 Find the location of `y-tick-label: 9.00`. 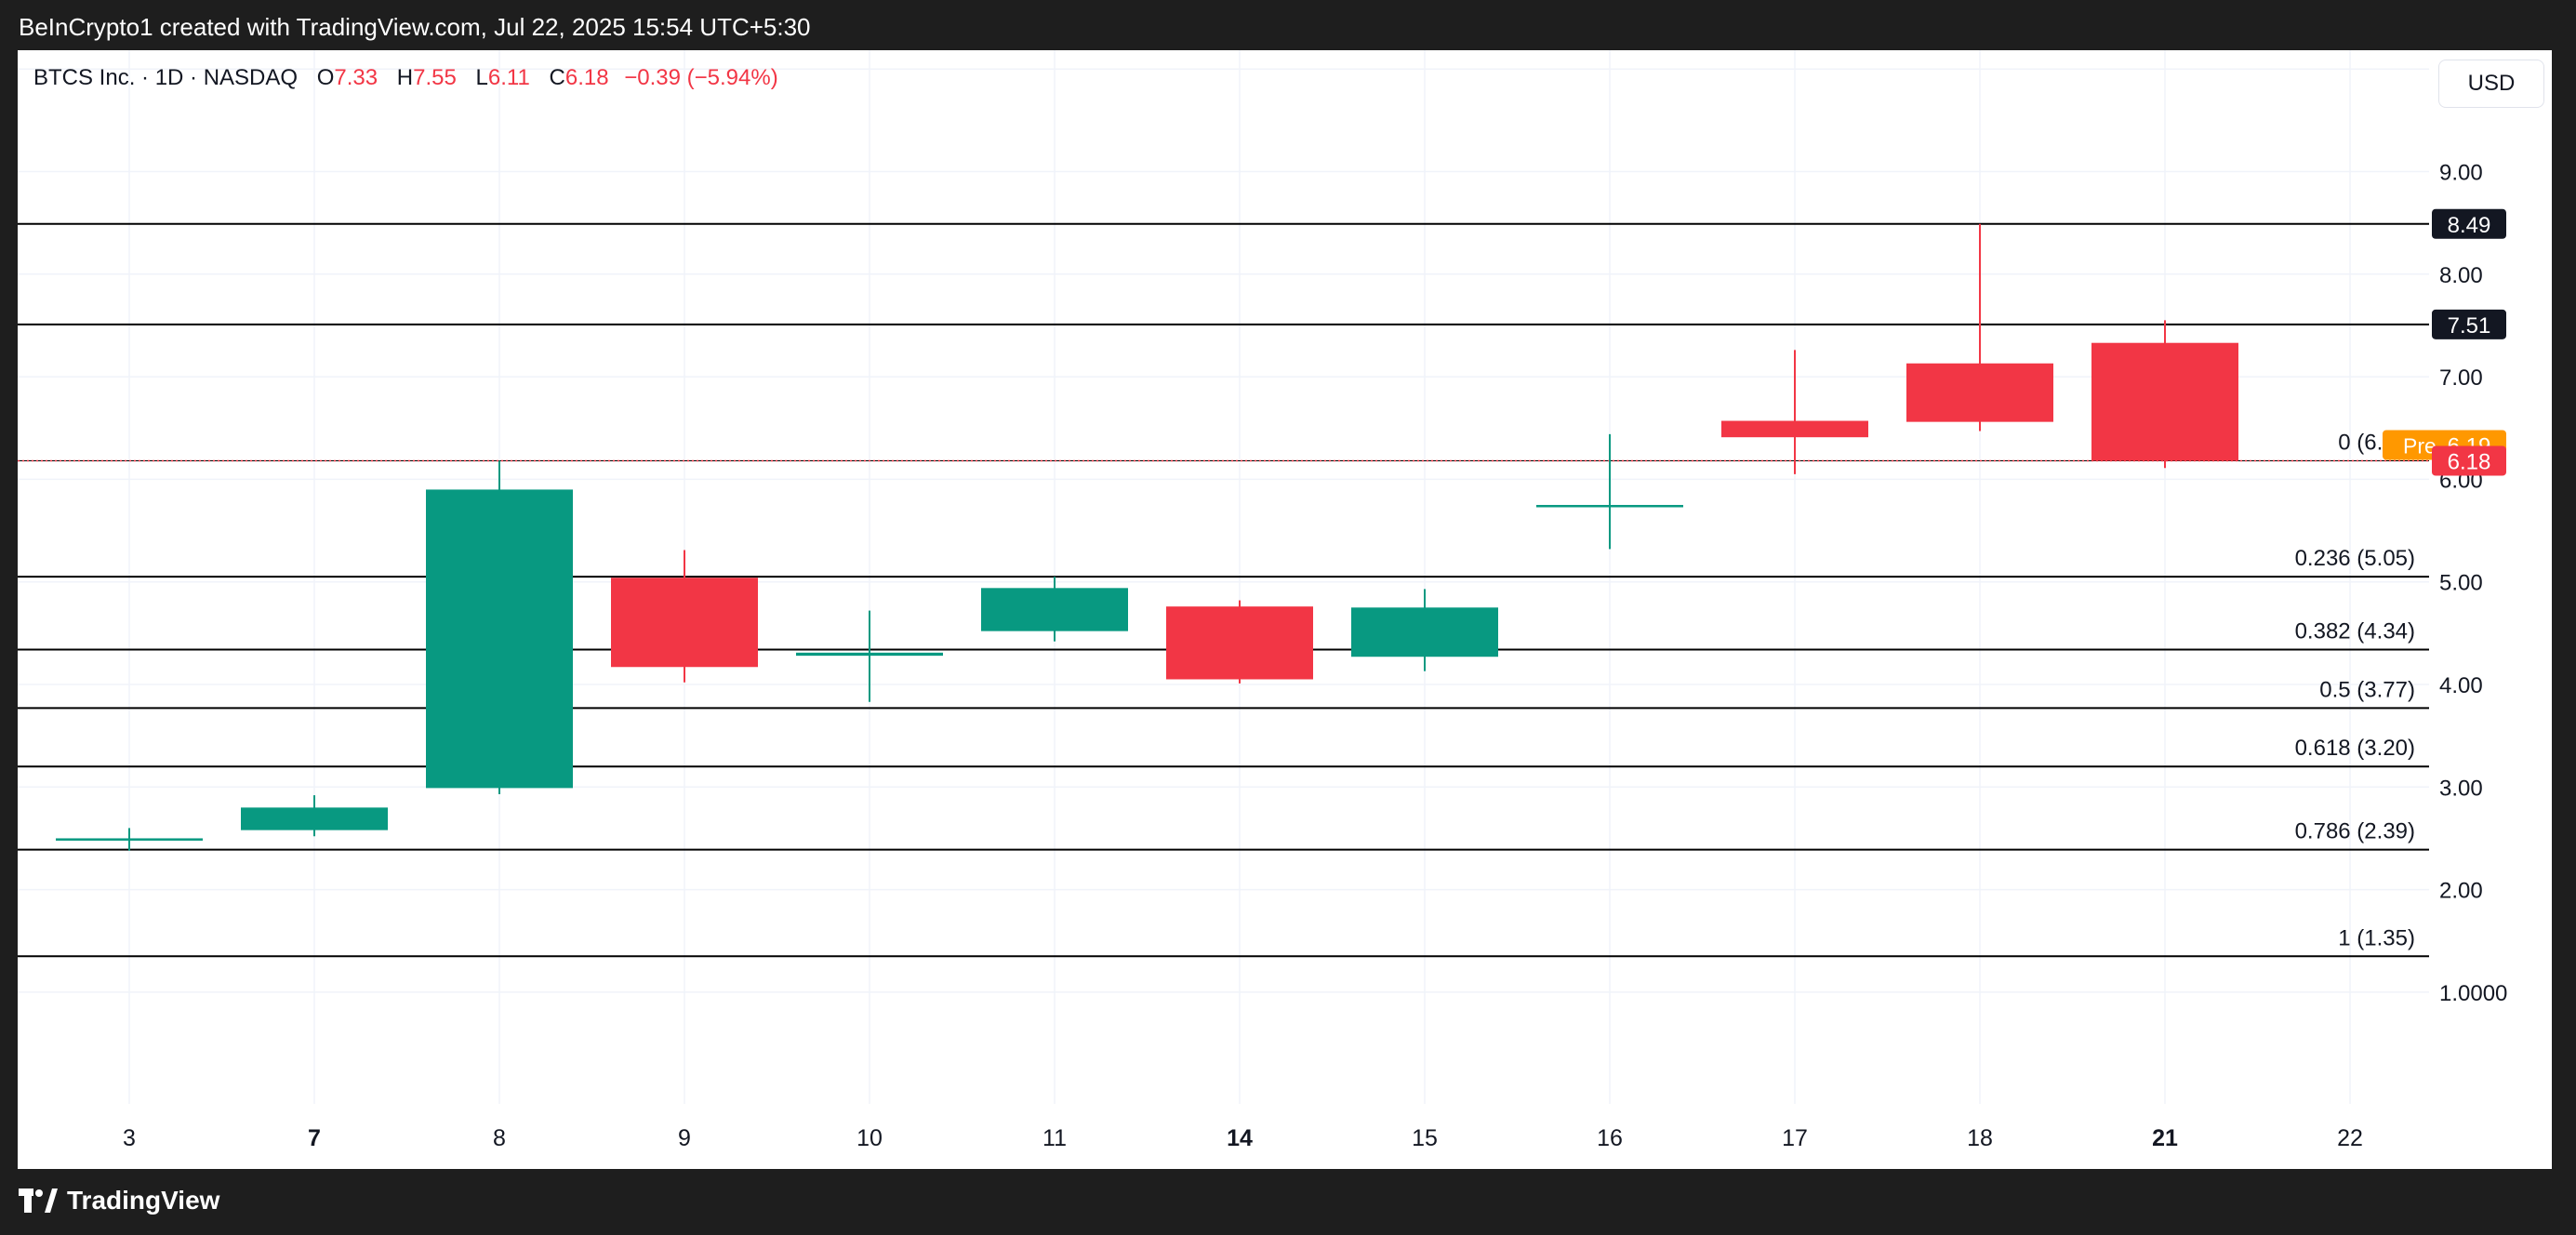

y-tick-label: 9.00 is located at coordinates (2461, 173).